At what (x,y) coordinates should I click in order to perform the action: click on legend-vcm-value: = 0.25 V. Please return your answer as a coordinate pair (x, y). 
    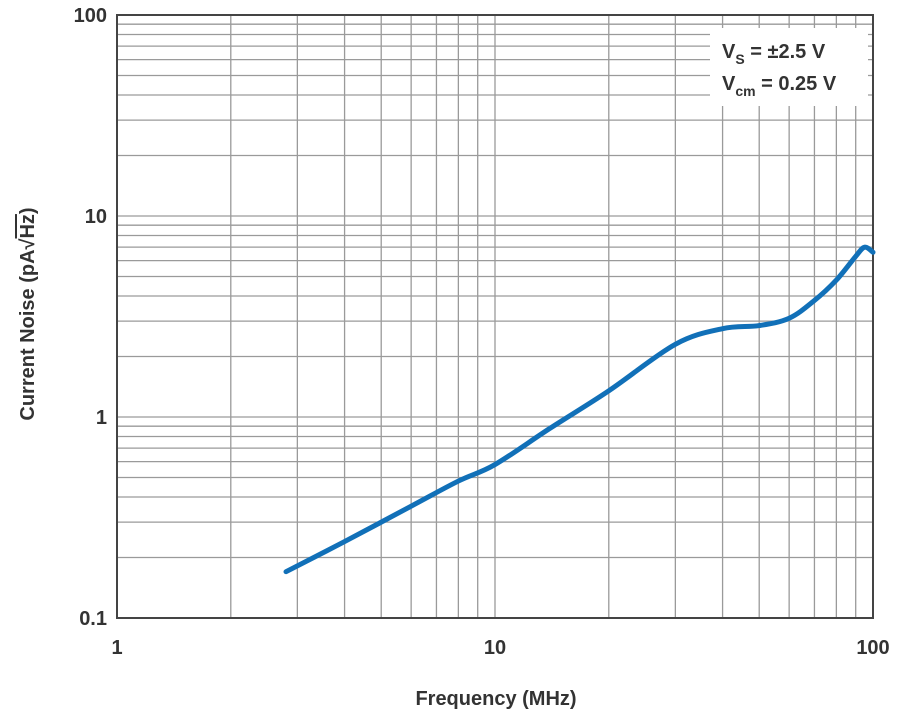
    Looking at the image, I should click on (796, 84).